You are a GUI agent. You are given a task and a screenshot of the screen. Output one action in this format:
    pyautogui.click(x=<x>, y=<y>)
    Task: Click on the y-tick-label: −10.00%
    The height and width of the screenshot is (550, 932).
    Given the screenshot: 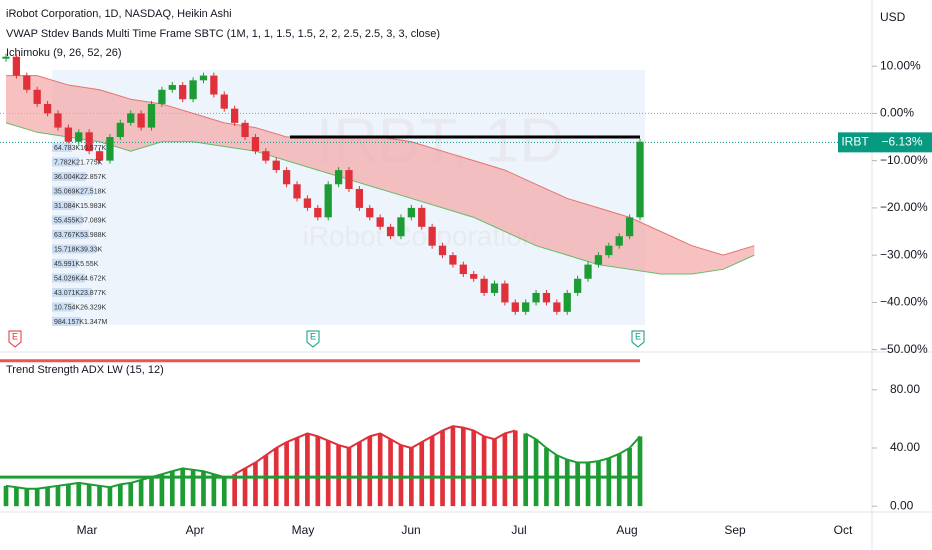 What is the action you would take?
    pyautogui.click(x=904, y=160)
    